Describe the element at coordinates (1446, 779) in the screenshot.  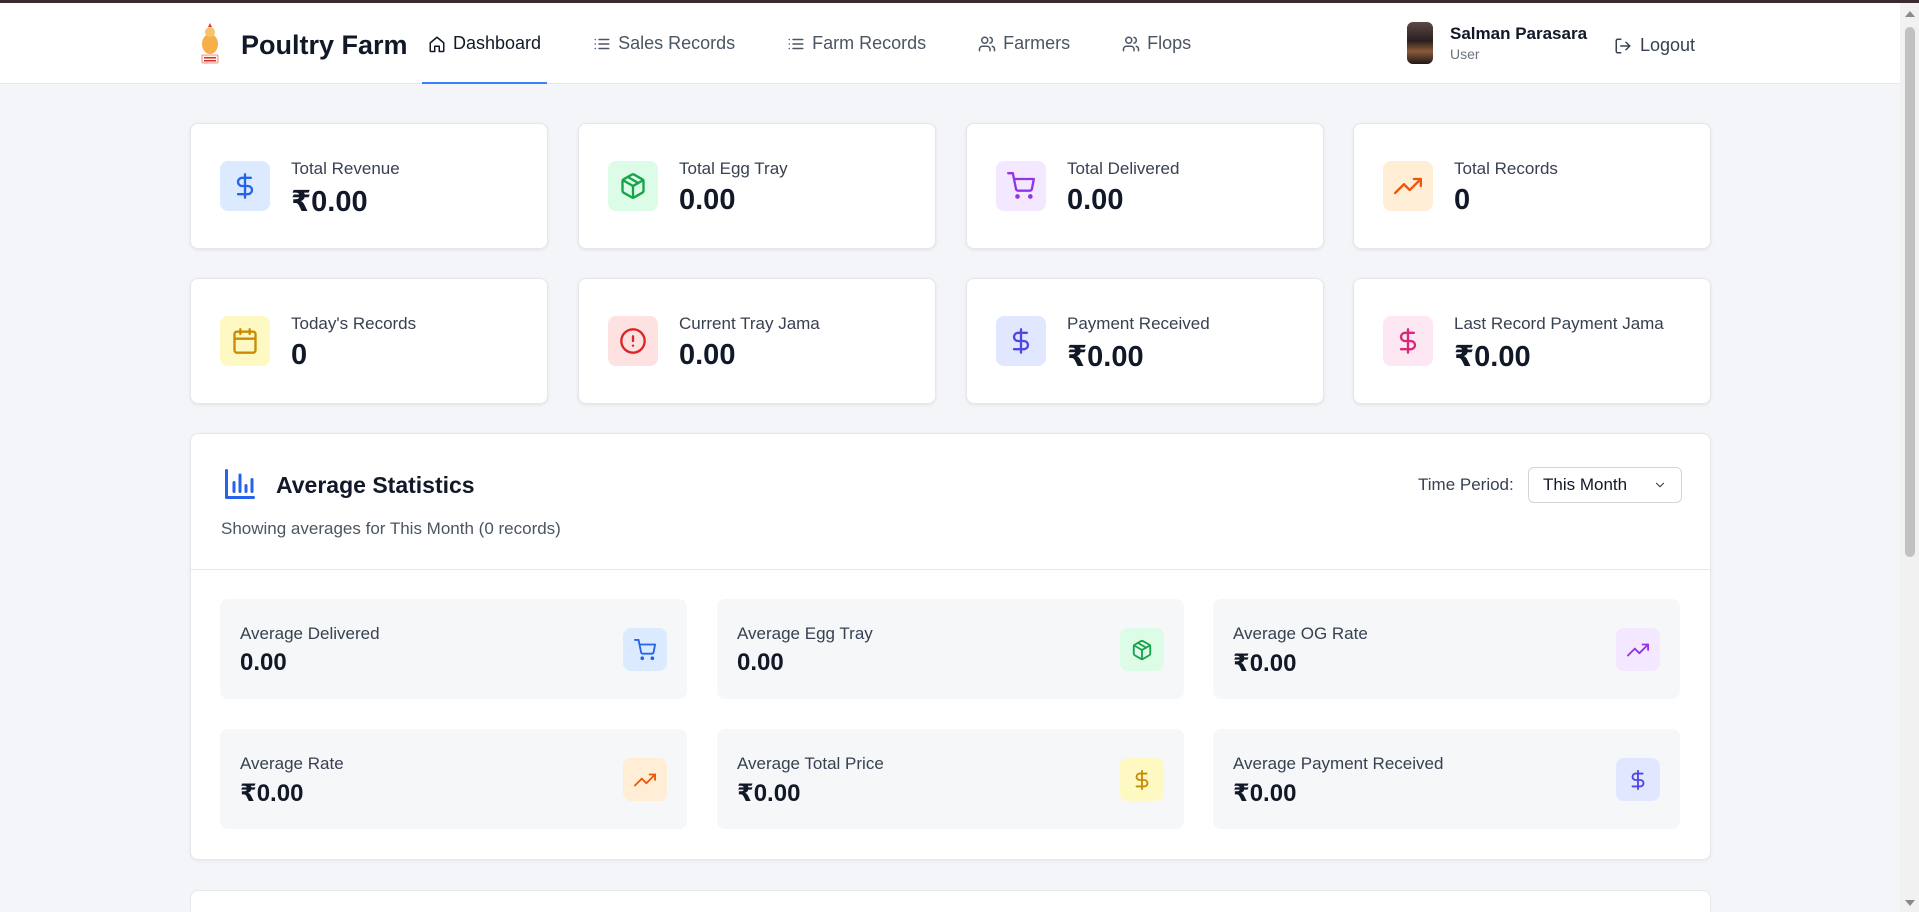
I see `avg-card-payment-received: Average Payment Received ₹0.00` at that location.